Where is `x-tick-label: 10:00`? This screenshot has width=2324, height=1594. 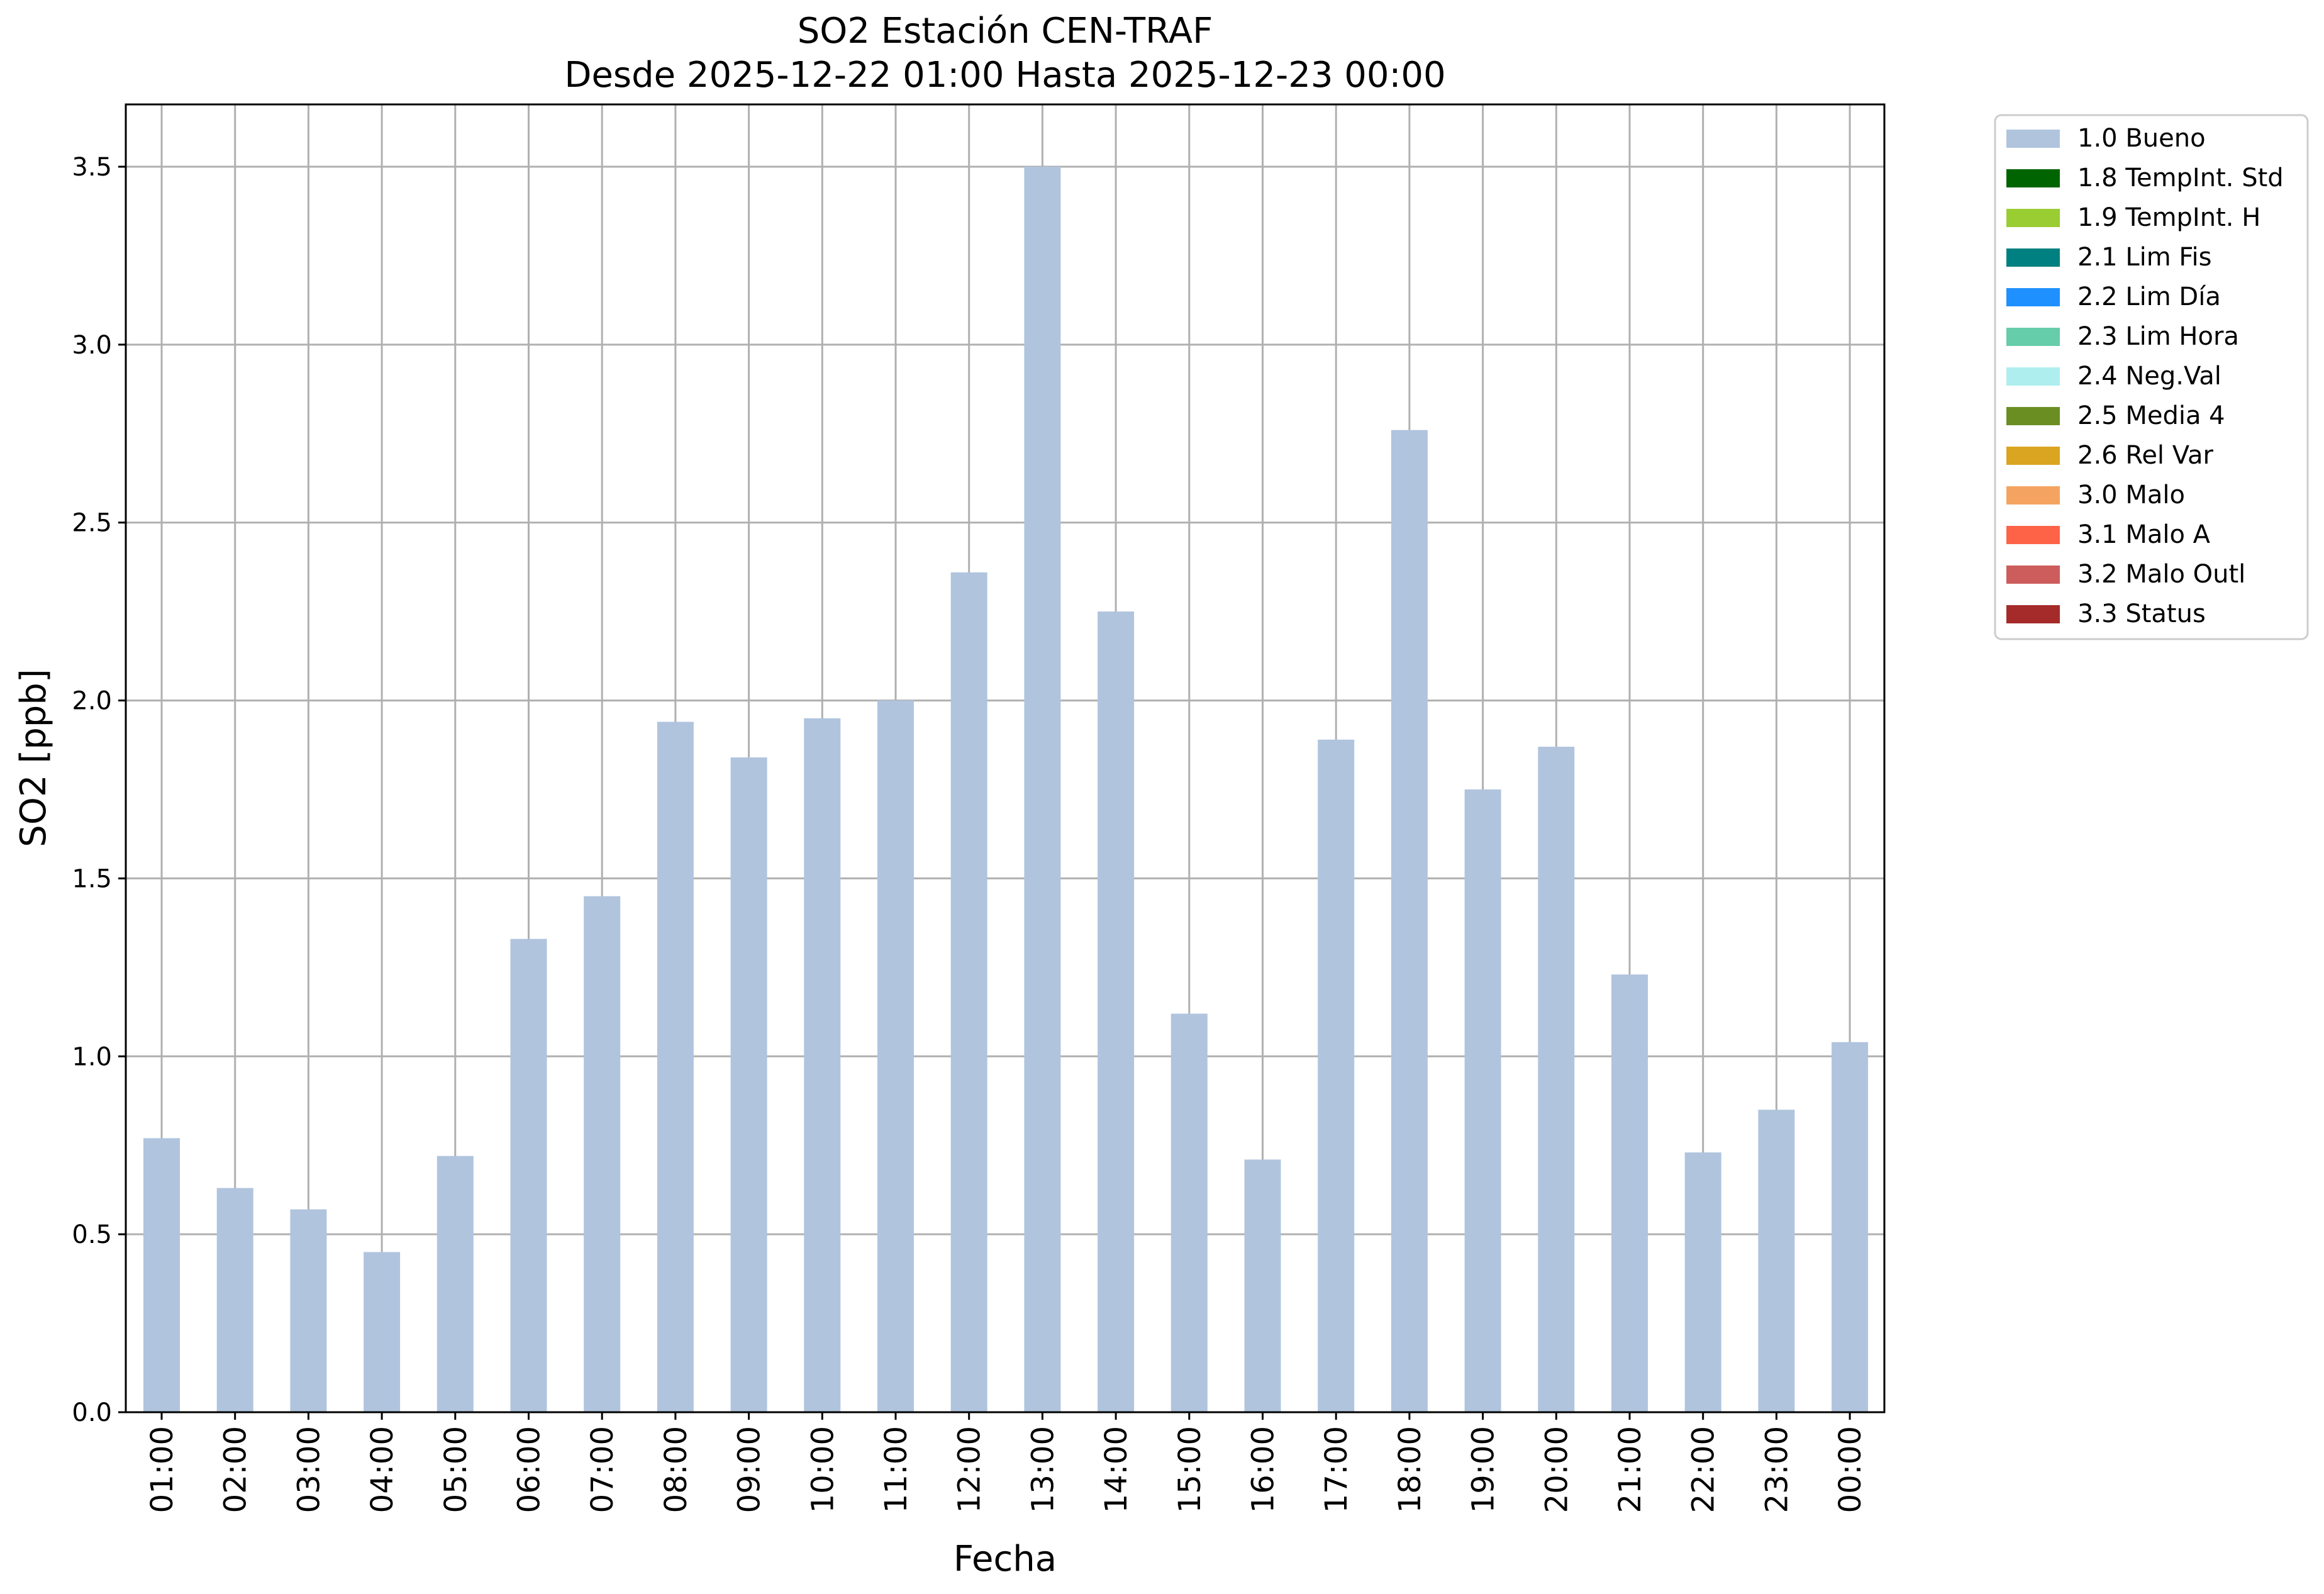
x-tick-label: 10:00 is located at coordinates (822, 1470).